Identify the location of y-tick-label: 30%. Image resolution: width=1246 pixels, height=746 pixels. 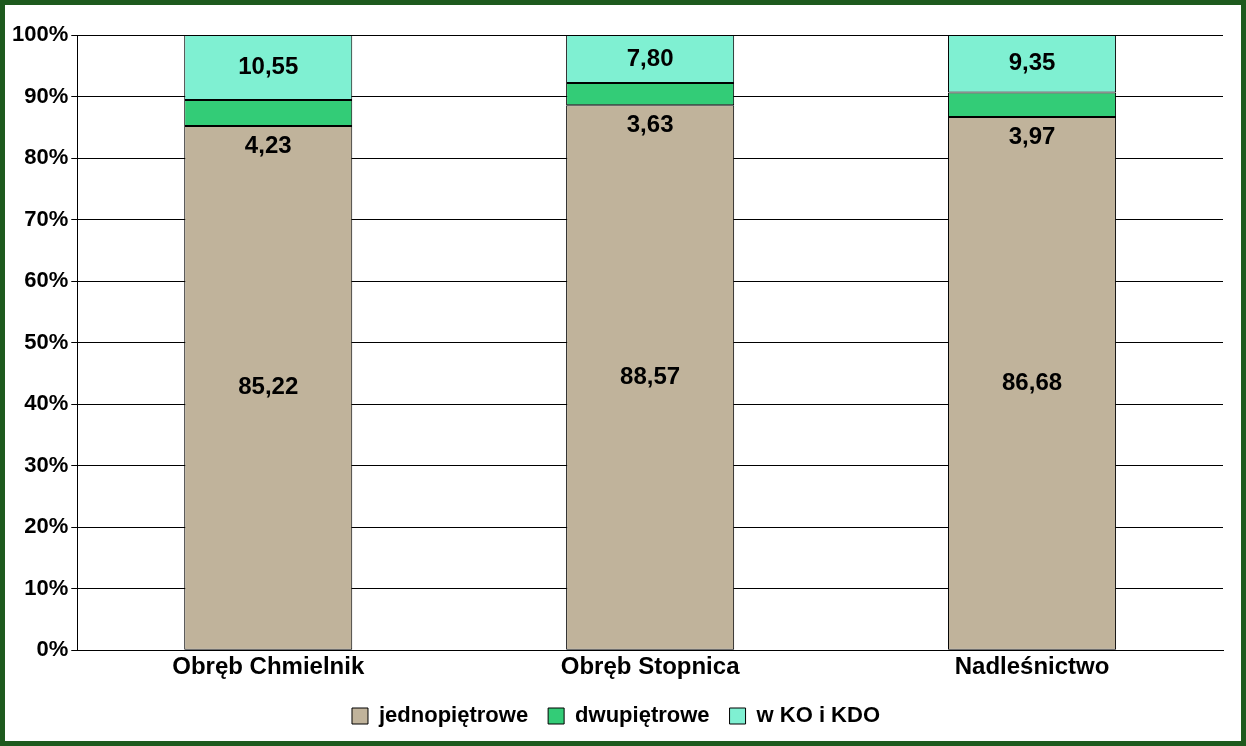
(46, 464).